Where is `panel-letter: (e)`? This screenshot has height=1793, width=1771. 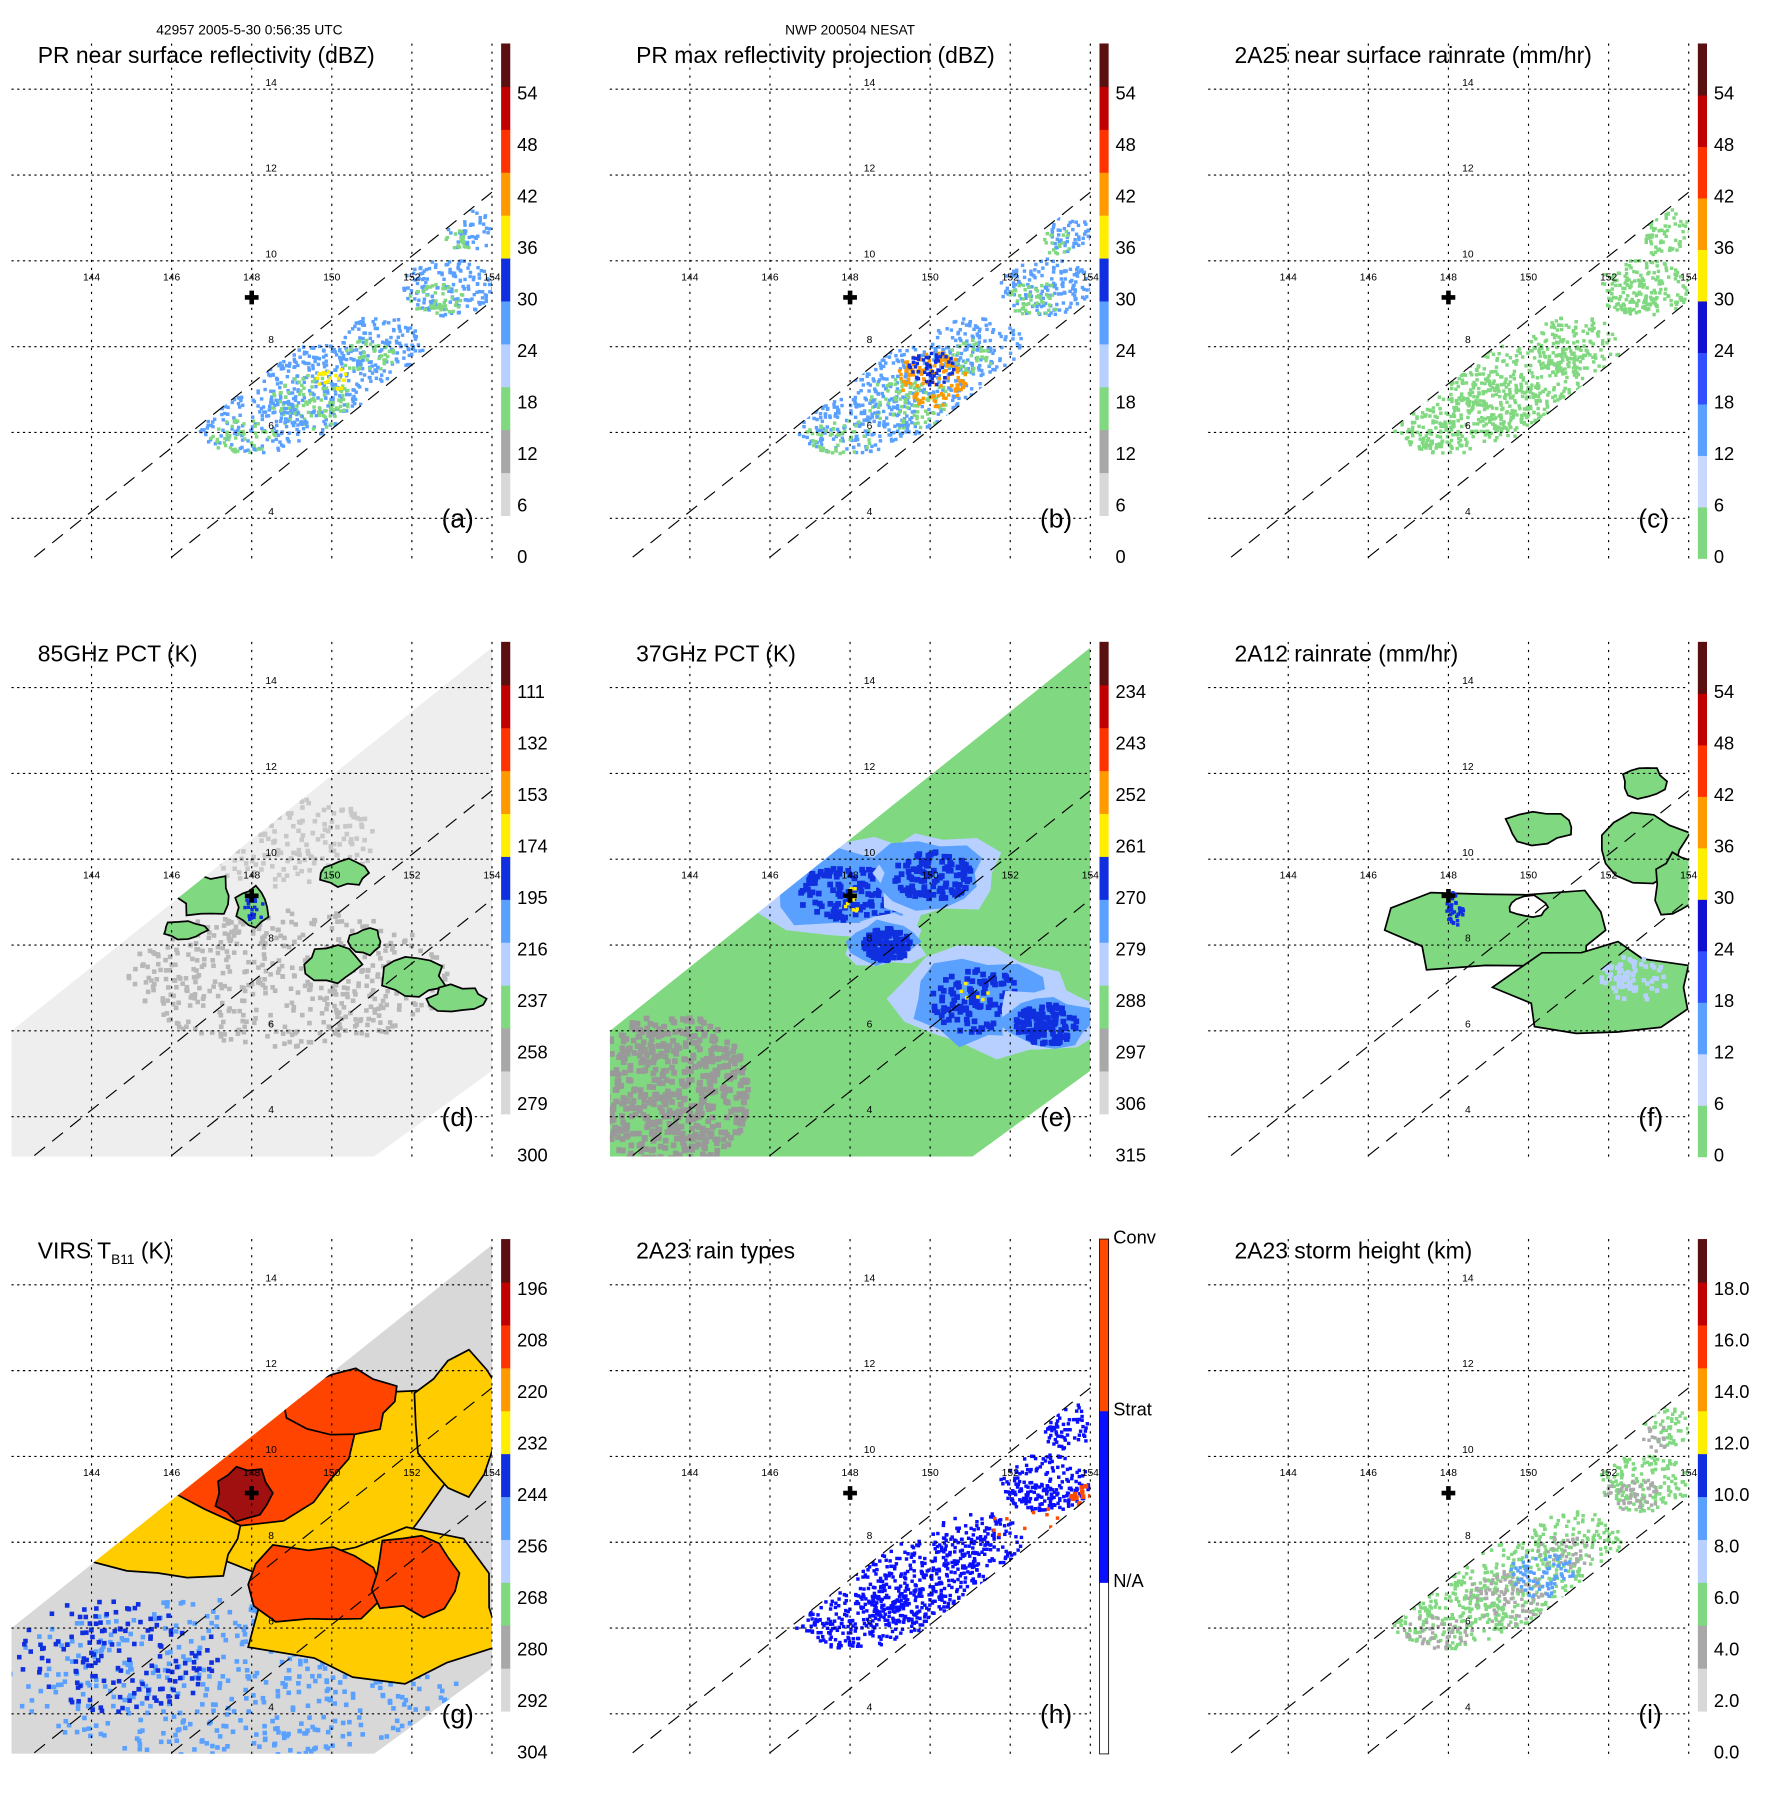
panel-letter: (e) is located at coordinates (1056, 1116).